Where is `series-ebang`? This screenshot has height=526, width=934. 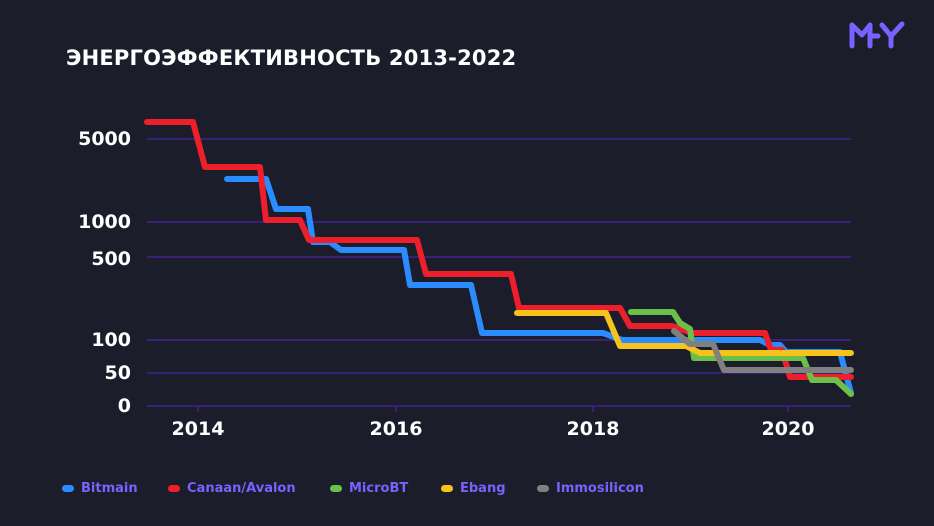
series-ebang is located at coordinates (684, 333).